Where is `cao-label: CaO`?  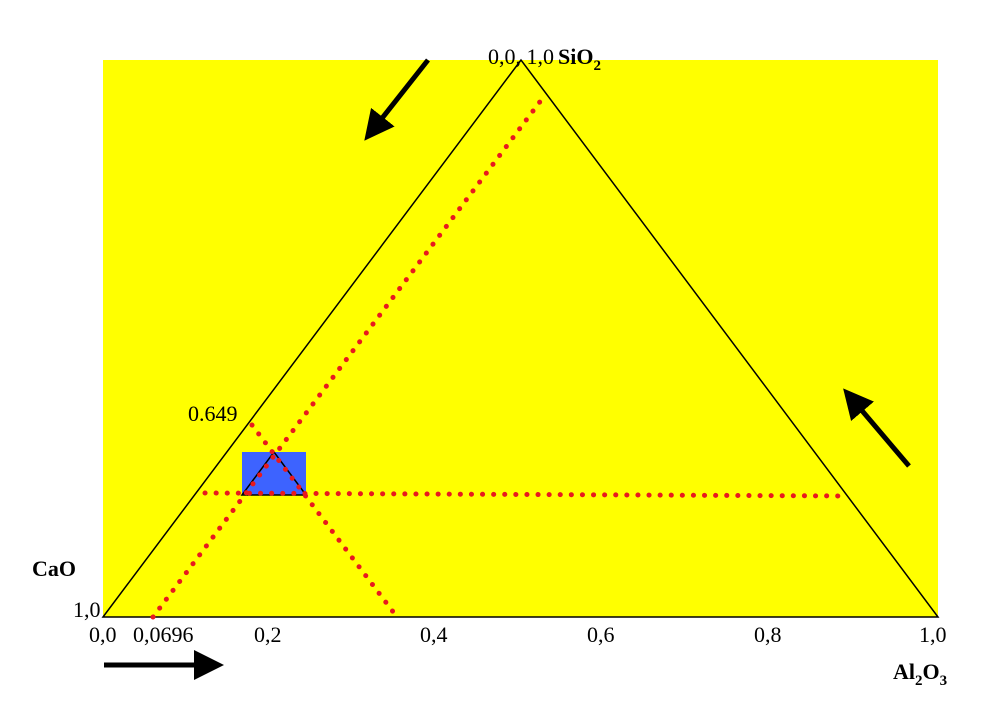
cao-label: CaO is located at coordinates (54, 568).